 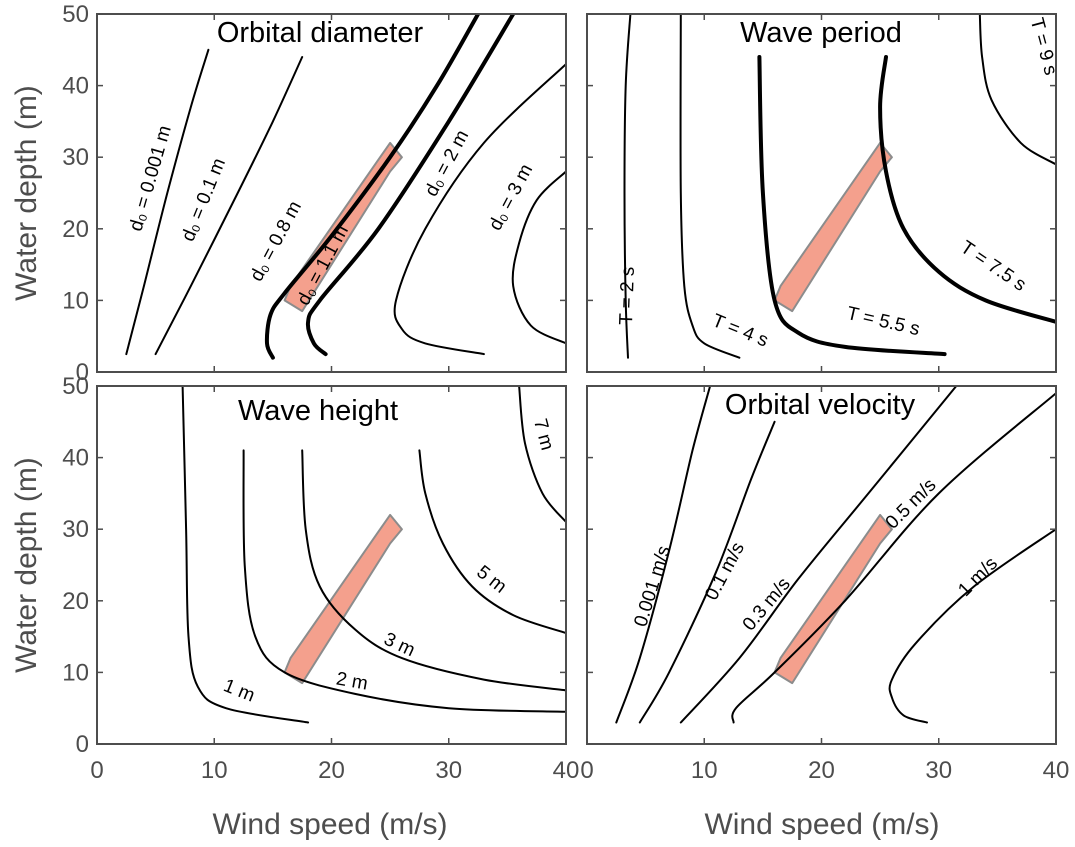 What do you see at coordinates (320, 33) in the screenshot?
I see `panel-title: Orbital diameter` at bounding box center [320, 33].